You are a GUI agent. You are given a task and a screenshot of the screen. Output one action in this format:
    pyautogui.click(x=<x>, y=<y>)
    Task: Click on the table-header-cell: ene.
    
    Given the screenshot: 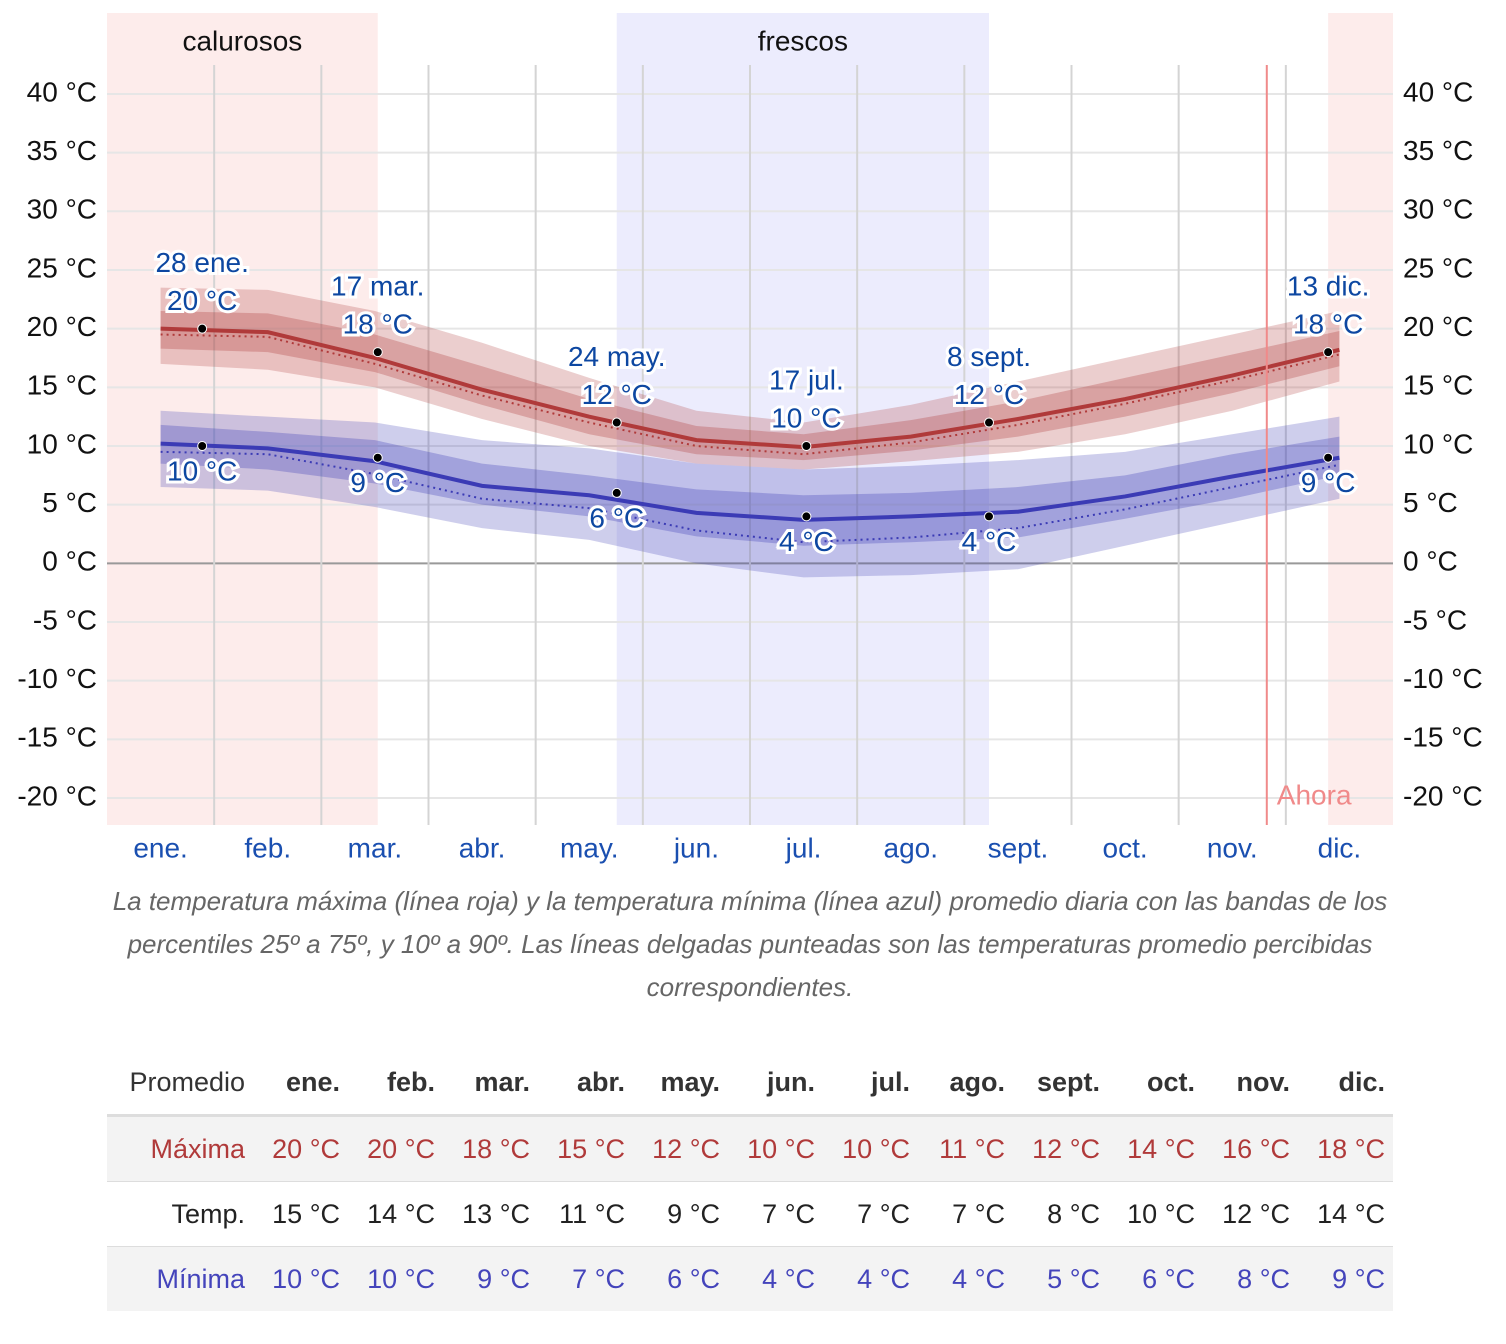 What is the action you would take?
    pyautogui.click(x=300, y=1083)
    